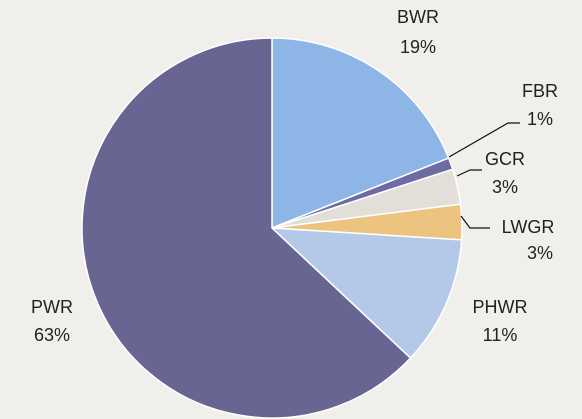 The image size is (582, 419). Describe the element at coordinates (500, 335) in the screenshot. I see `value-label: 11%` at that location.